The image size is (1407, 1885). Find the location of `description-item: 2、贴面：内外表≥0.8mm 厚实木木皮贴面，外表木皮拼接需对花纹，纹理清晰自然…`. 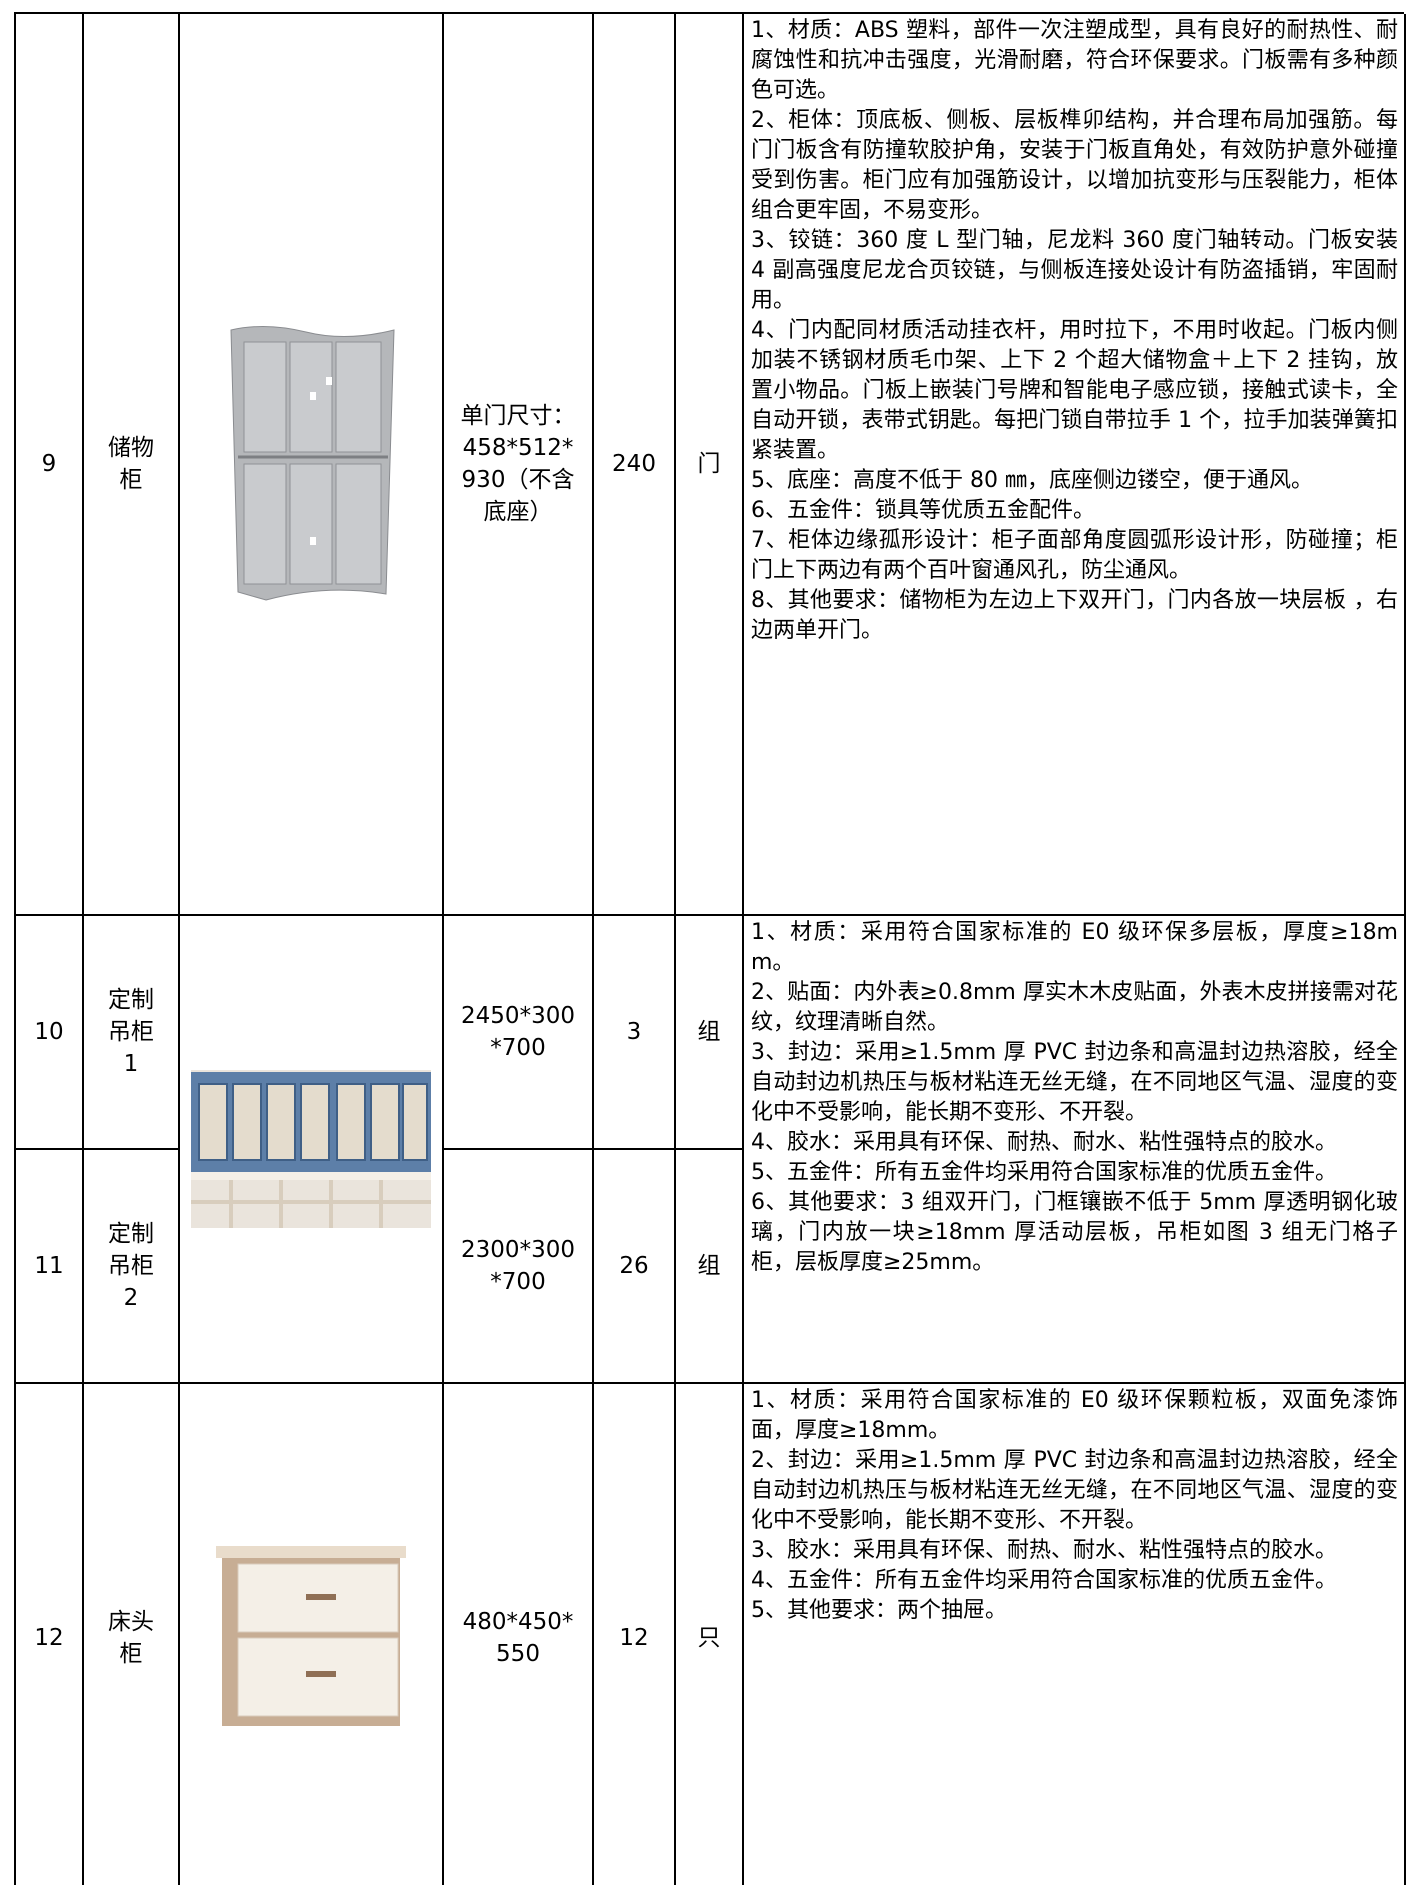

description-item: 2、贴面：内外表≥0.8mm 厚实木木皮贴面，外表木皮拼接需对花纹，纹理清晰自然… is located at coordinates (1074, 1007).